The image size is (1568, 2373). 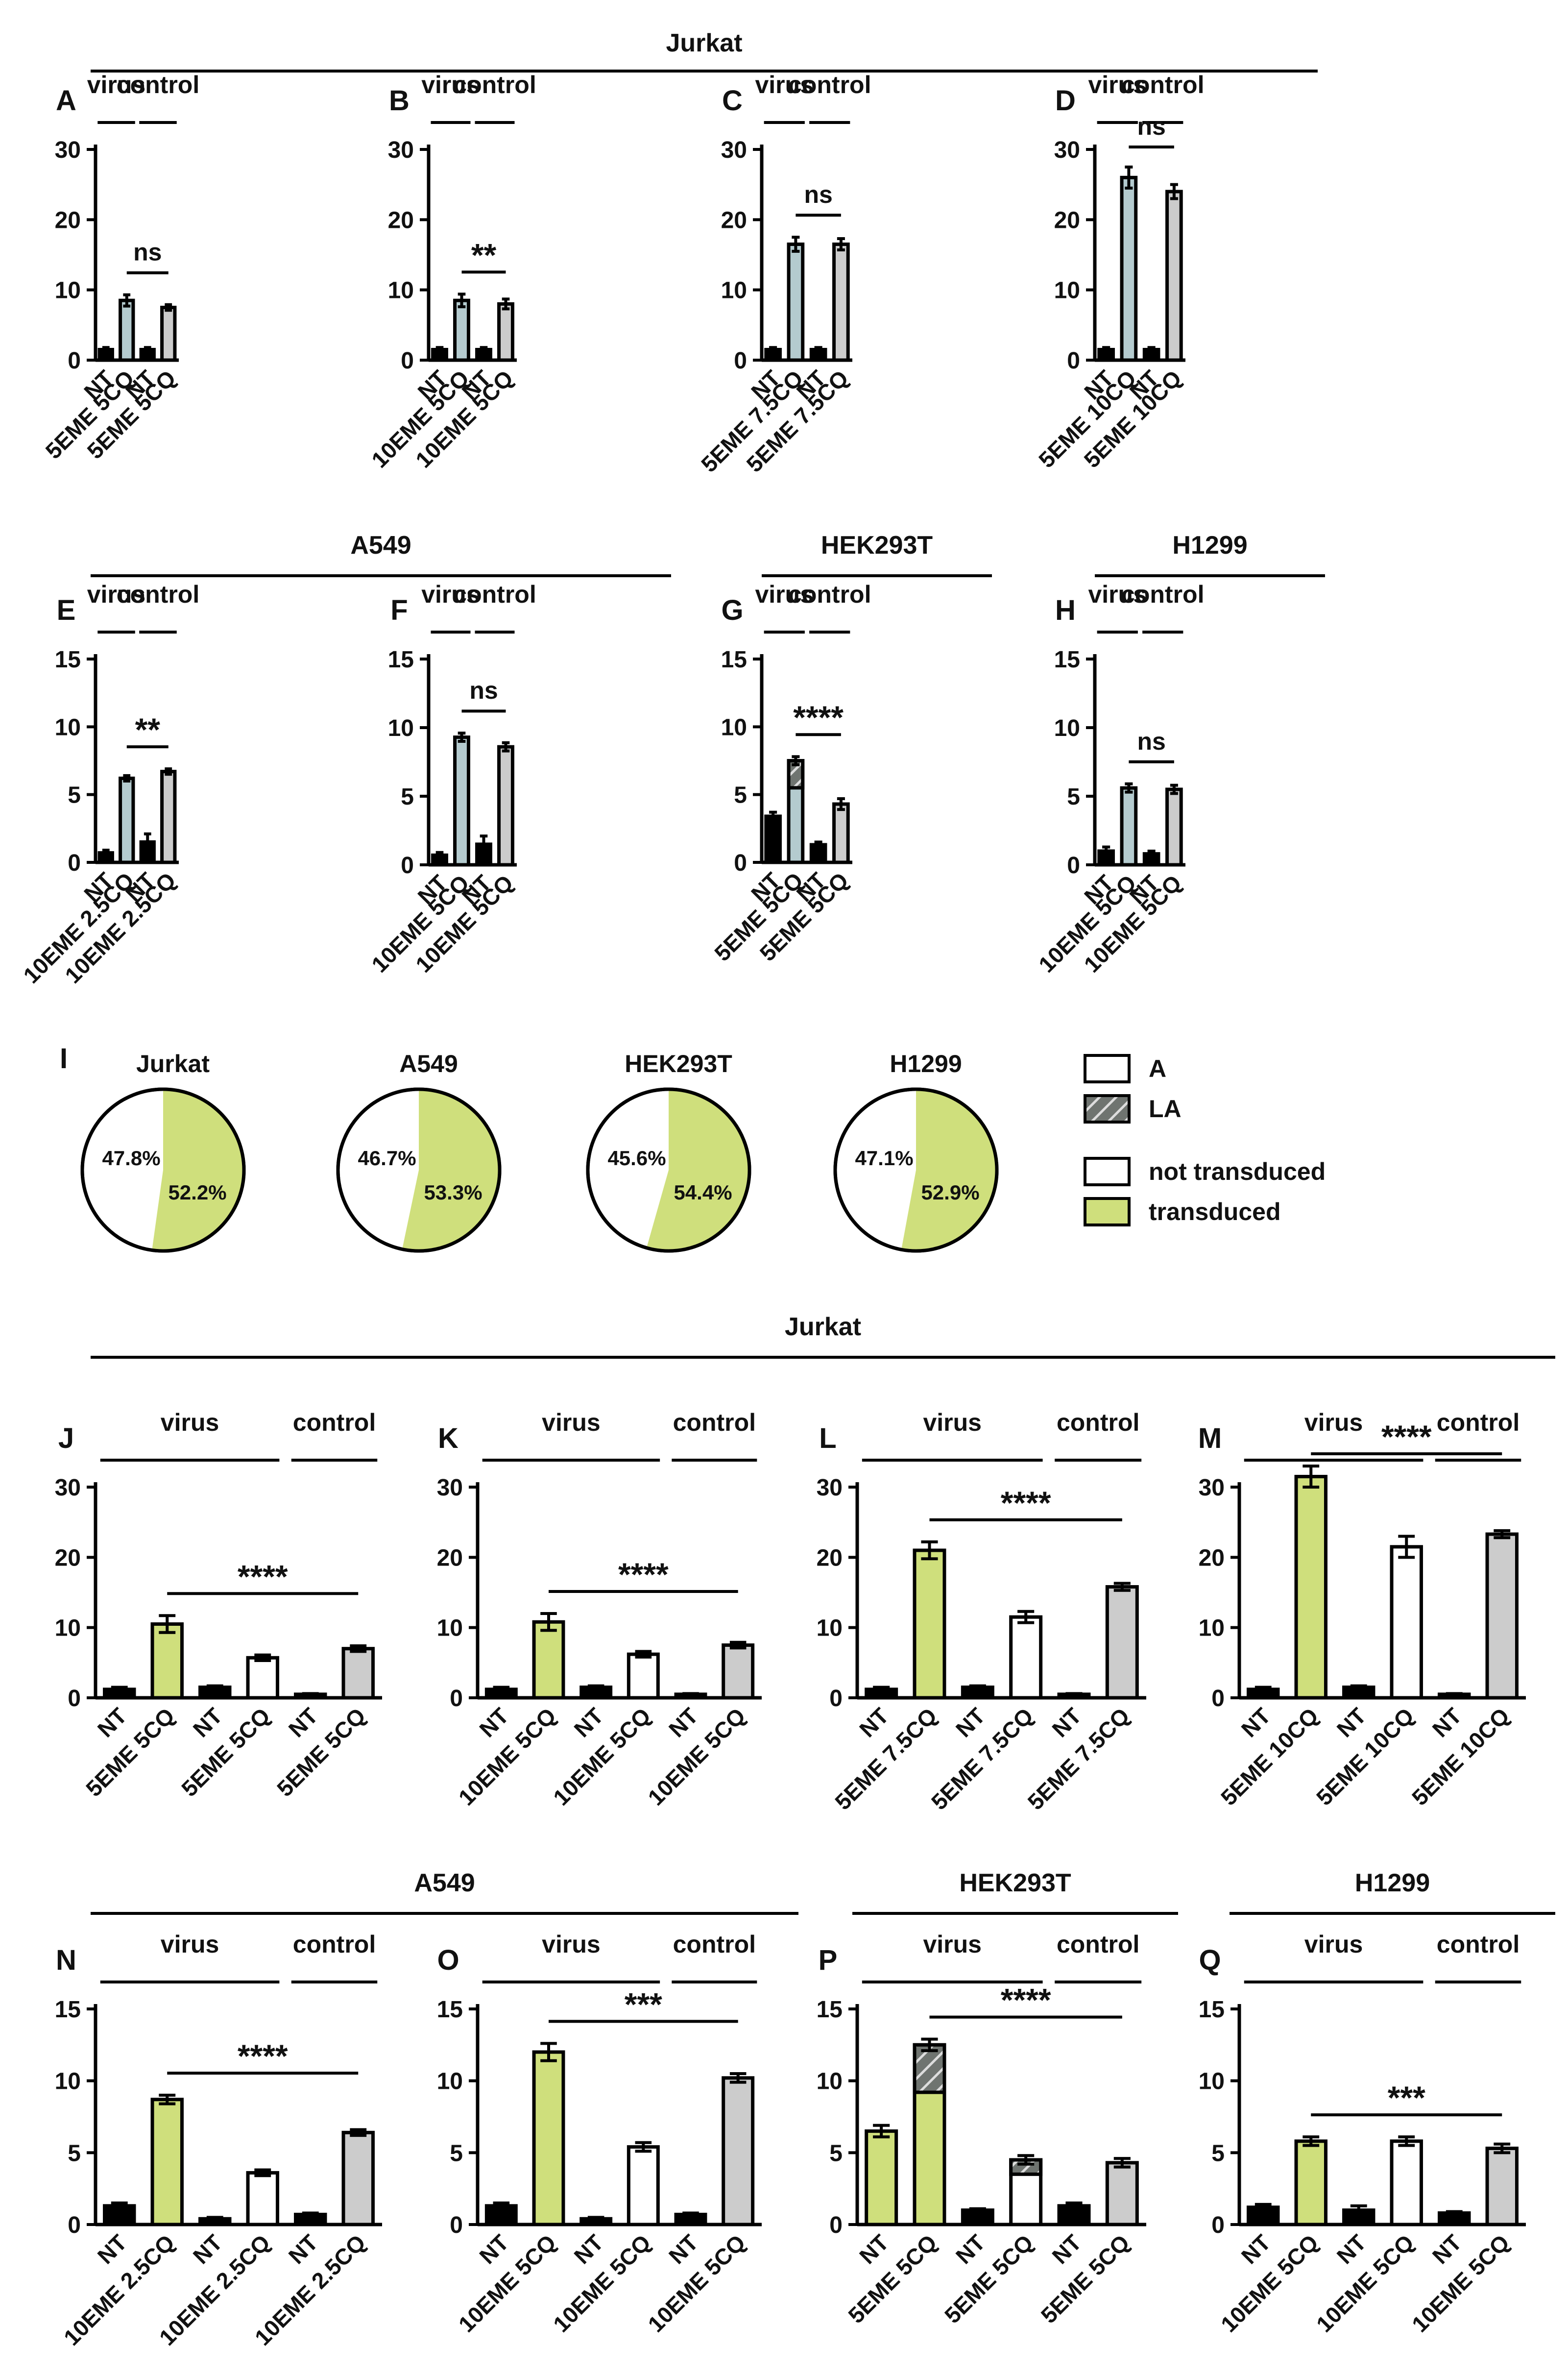 I want to click on legend: A LA not transduced transduced, so click(x=1205, y=1140).